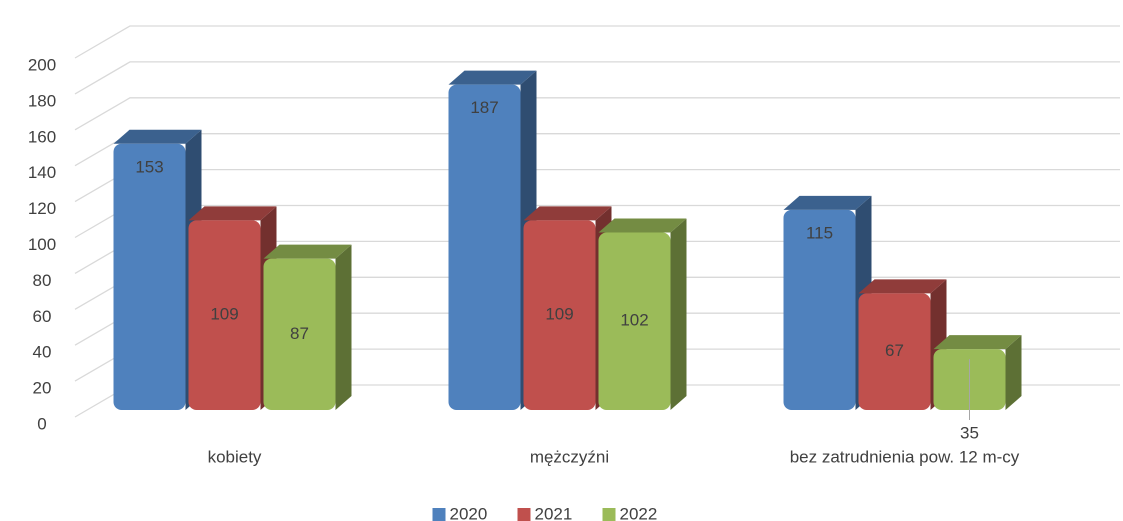 The width and height of the screenshot is (1123, 521). I want to click on data-label: 102, so click(634, 320).